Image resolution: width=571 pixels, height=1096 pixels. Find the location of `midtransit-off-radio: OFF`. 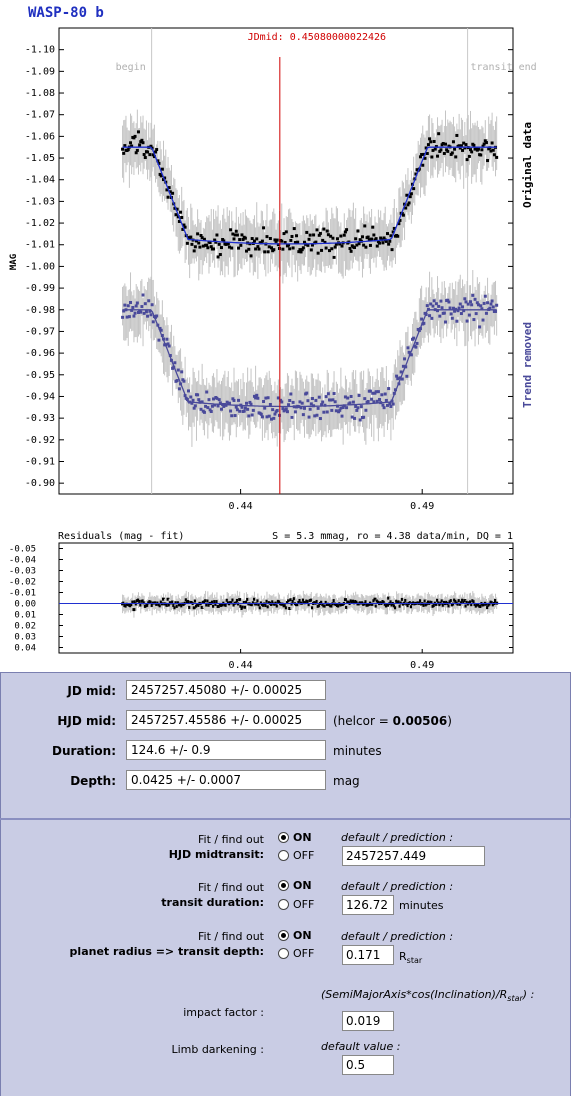

midtransit-off-radio: OFF is located at coordinates (296, 855).